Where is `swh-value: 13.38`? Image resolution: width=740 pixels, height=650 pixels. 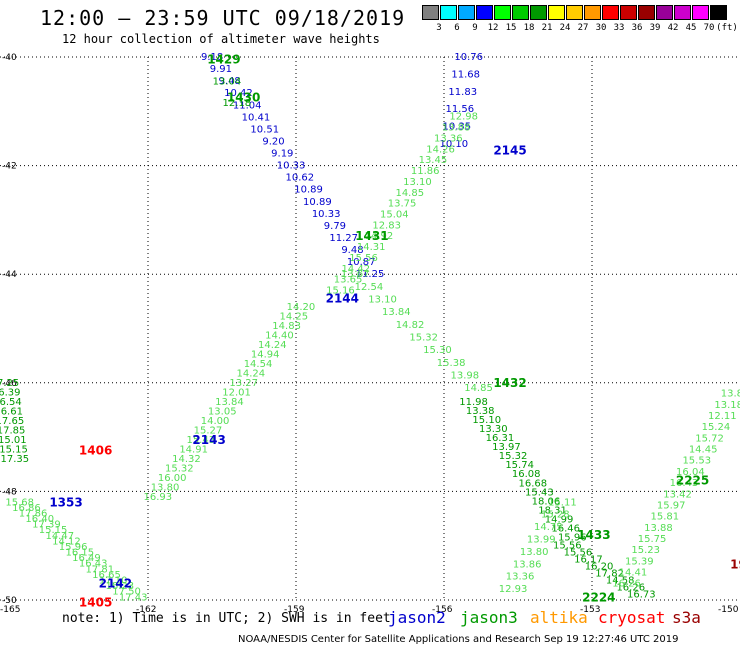 swh-value: 13.38 is located at coordinates (480, 411).